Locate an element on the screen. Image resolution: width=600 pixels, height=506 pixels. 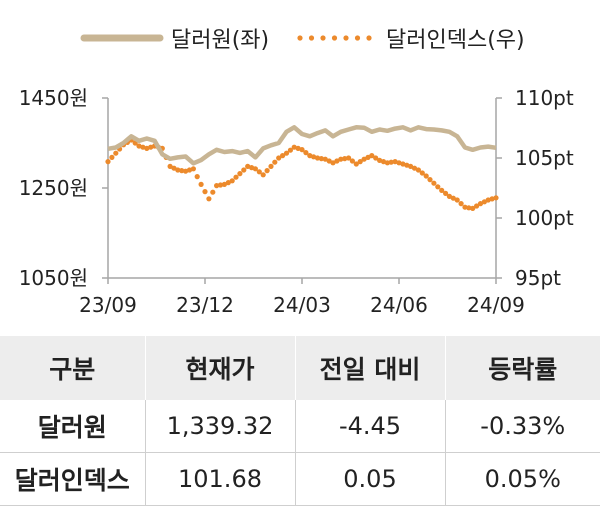
header-price: 현재가 is located at coordinates (220, 368).